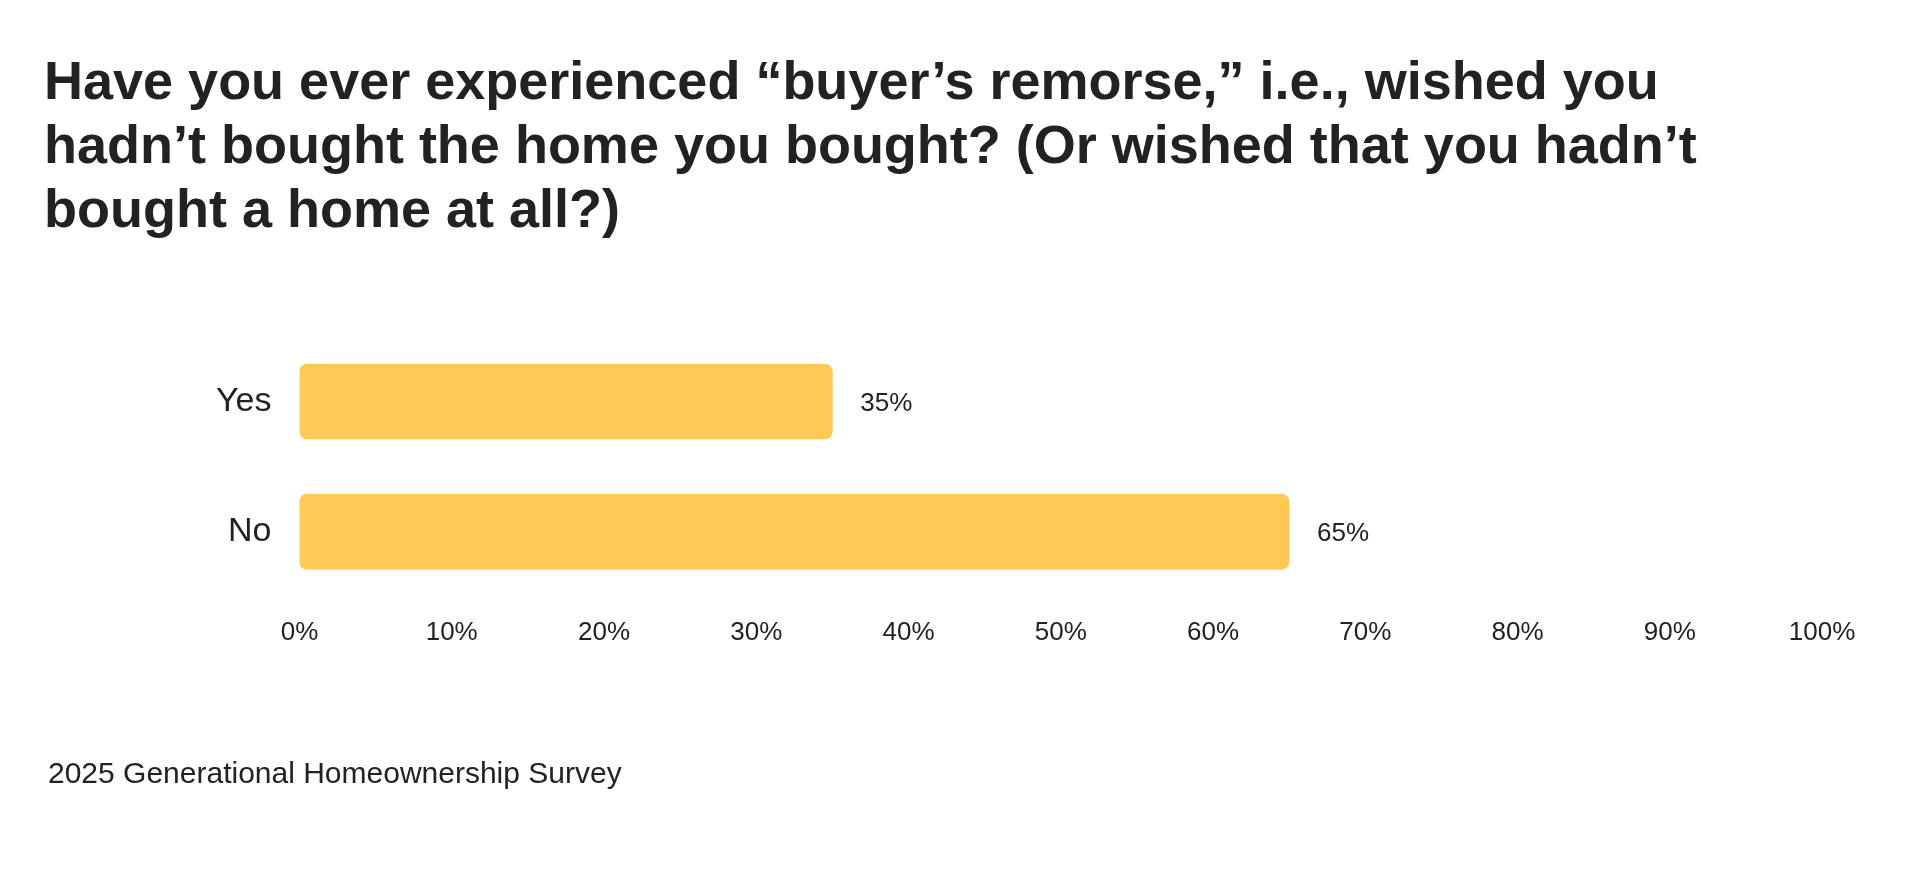  What do you see at coordinates (1822, 630) in the screenshot?
I see `x-tick-label: 100%` at bounding box center [1822, 630].